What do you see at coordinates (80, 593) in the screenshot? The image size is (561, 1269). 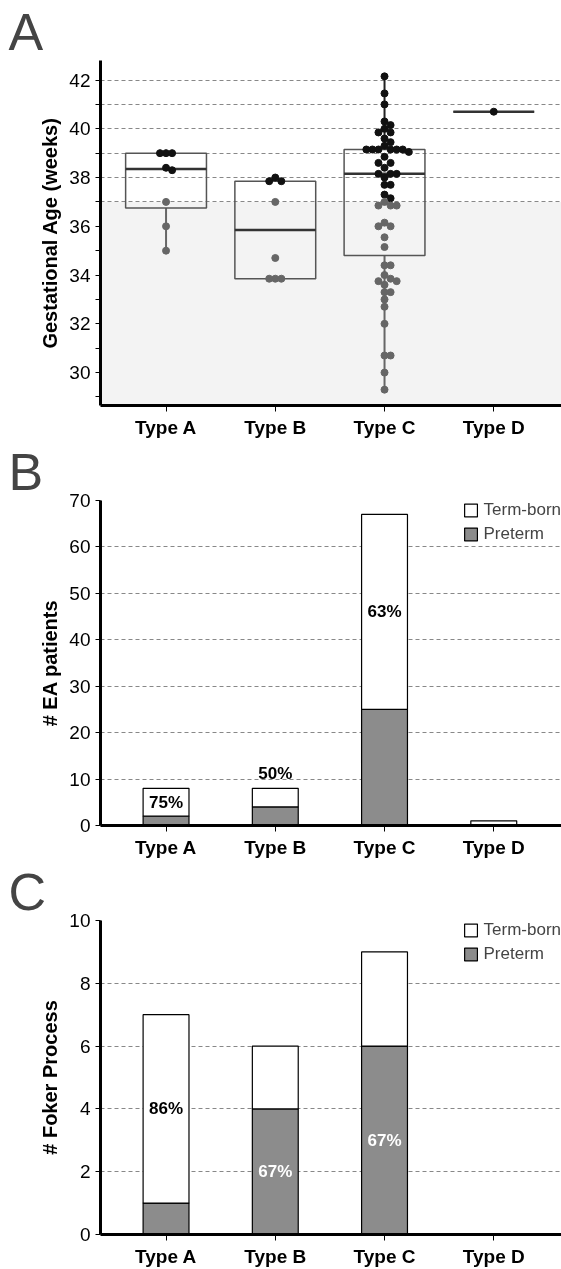 I see `y-tick-label: 50` at bounding box center [80, 593].